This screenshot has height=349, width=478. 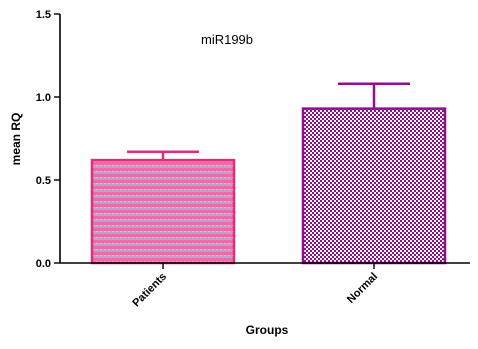 What do you see at coordinates (374, 186) in the screenshot?
I see `bar-normal` at bounding box center [374, 186].